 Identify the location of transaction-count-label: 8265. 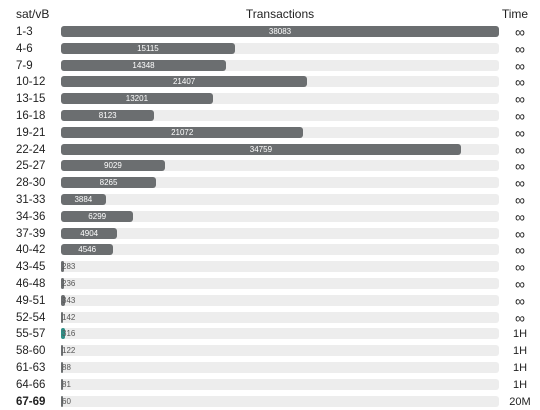
(108, 183).